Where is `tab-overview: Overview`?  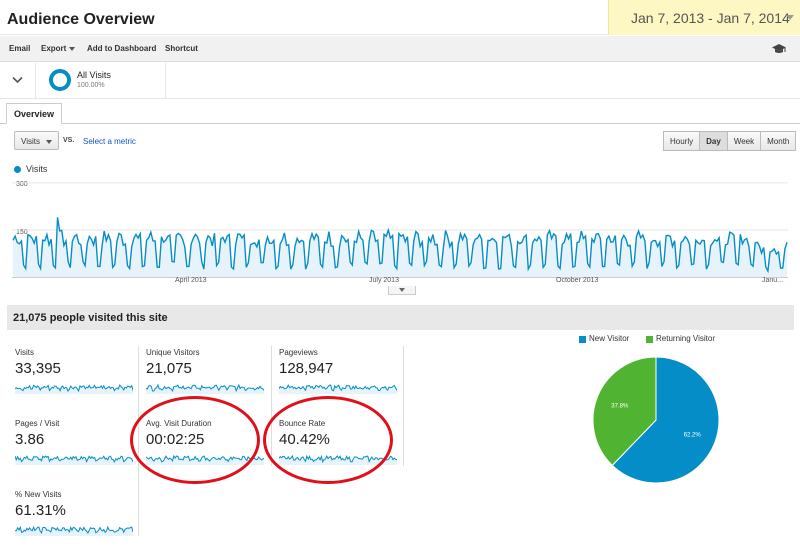
tab-overview: Overview is located at coordinates (34, 113).